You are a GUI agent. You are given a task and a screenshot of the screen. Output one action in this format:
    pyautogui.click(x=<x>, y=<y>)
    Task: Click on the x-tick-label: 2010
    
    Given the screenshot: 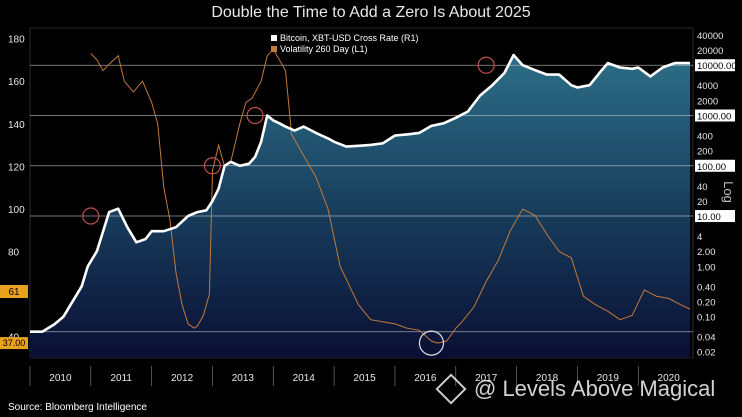 What is the action you would take?
    pyautogui.click(x=60, y=378)
    